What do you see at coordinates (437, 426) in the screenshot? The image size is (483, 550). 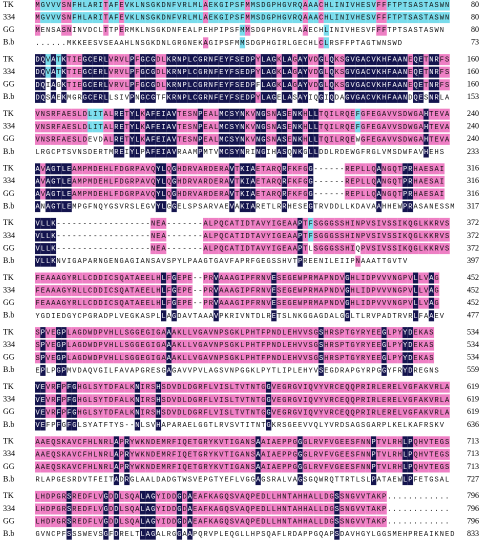 I see `residue: K` at bounding box center [437, 426].